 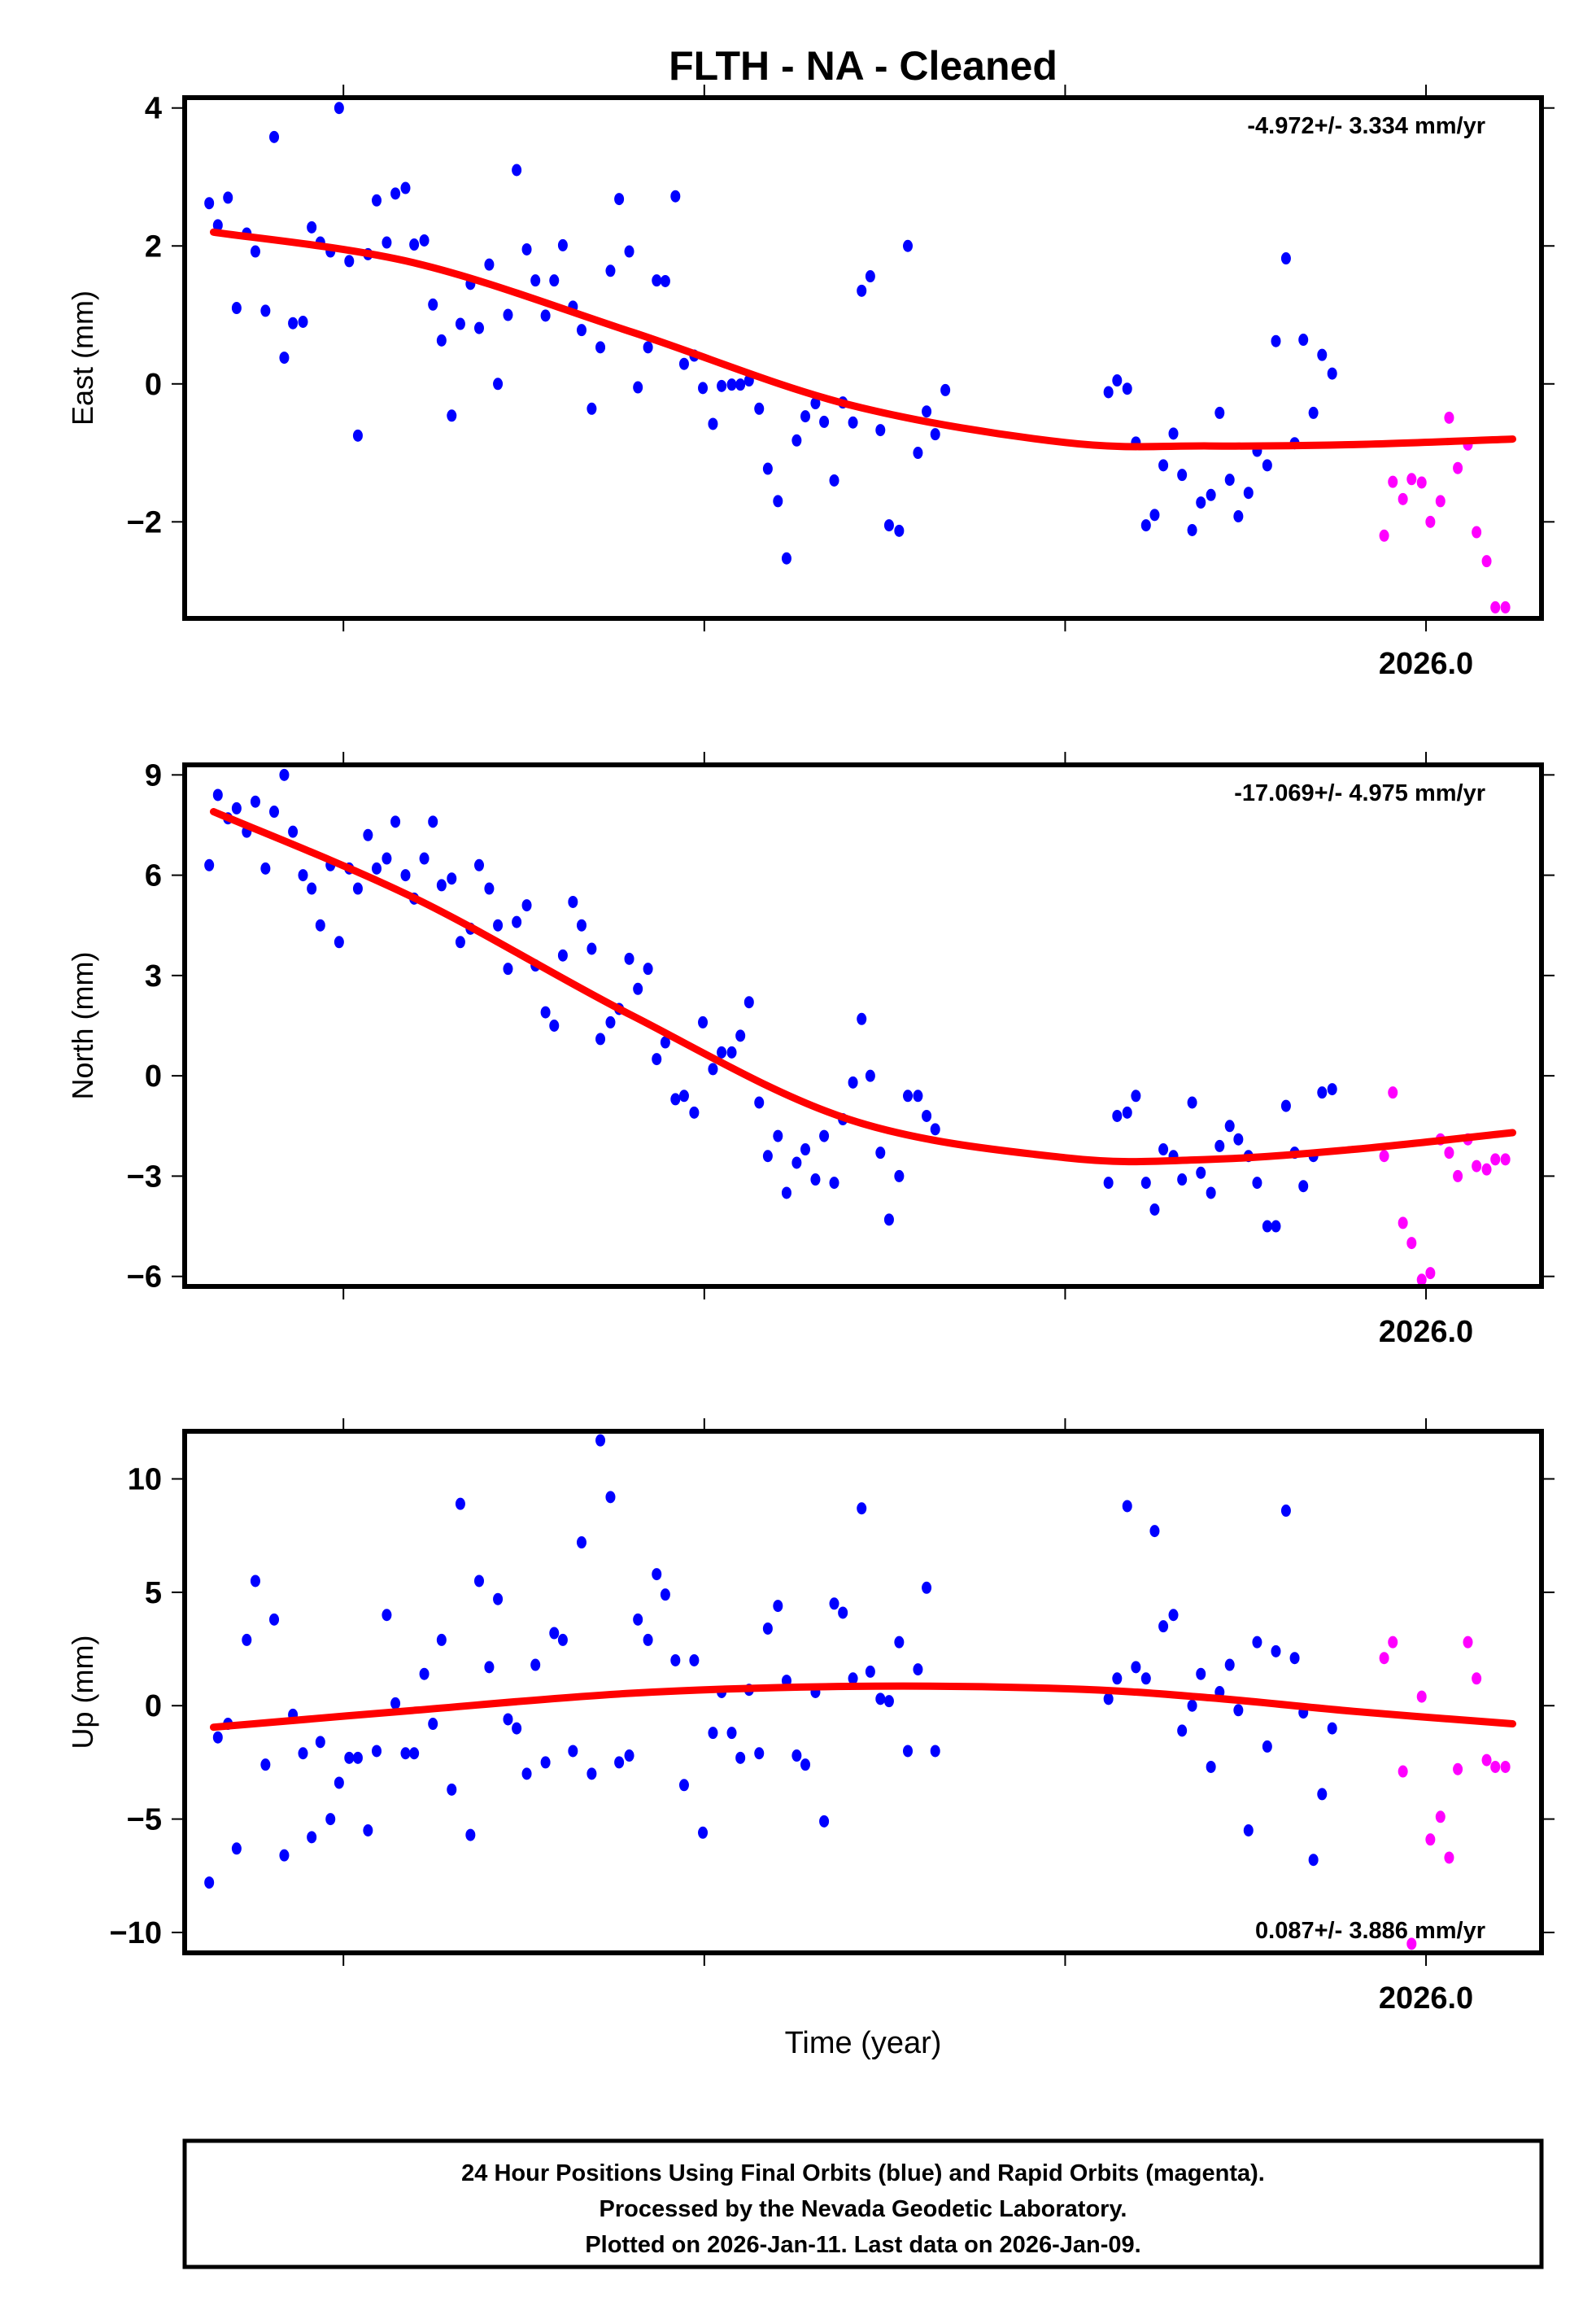 What do you see at coordinates (153, 109) in the screenshot?
I see `y-tick-label: 4` at bounding box center [153, 109].